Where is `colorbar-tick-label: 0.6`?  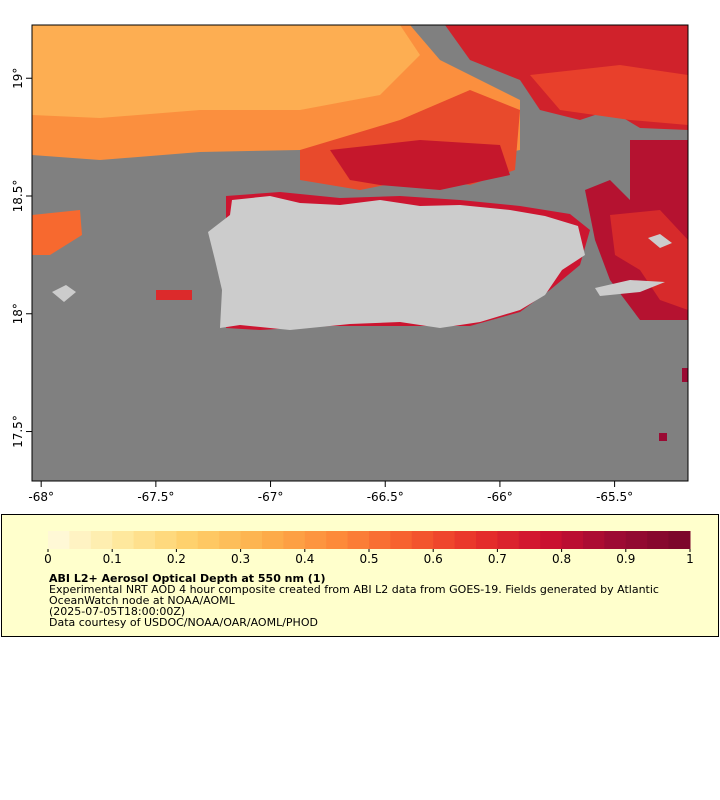
colorbar-tick-label: 0.6 is located at coordinates (433, 559).